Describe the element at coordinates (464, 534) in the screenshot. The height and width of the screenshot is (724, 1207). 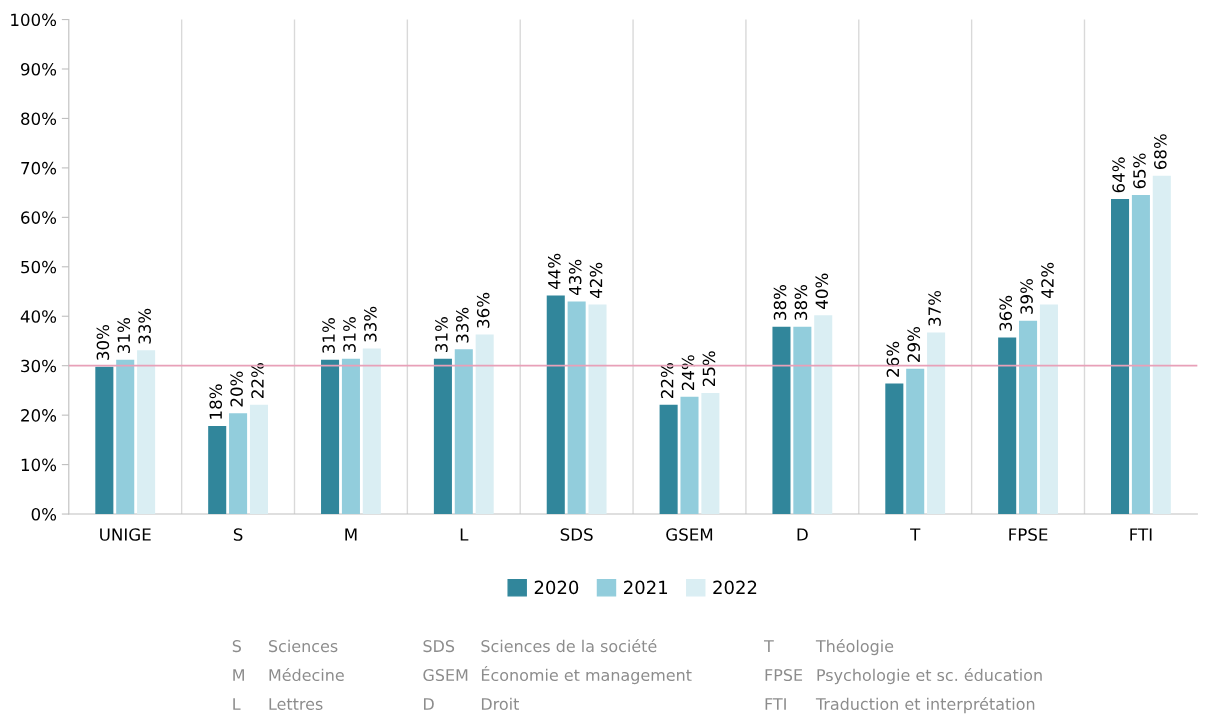
I see `x-tick-label: L` at that location.